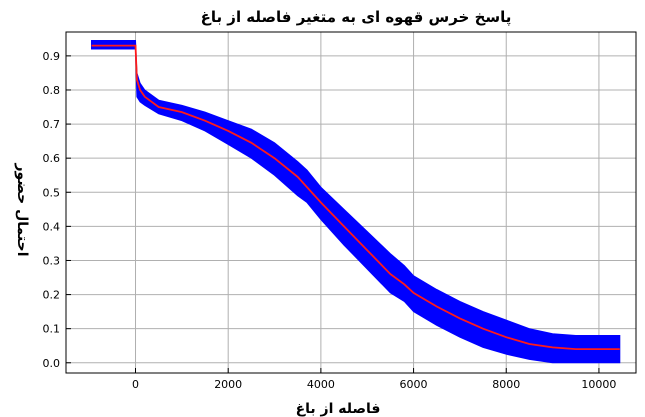 Image resolution: width=645 pixels, height=417 pixels. Describe the element at coordinates (52, 158) in the screenshot. I see `y-tick-label: 0.6` at that location.